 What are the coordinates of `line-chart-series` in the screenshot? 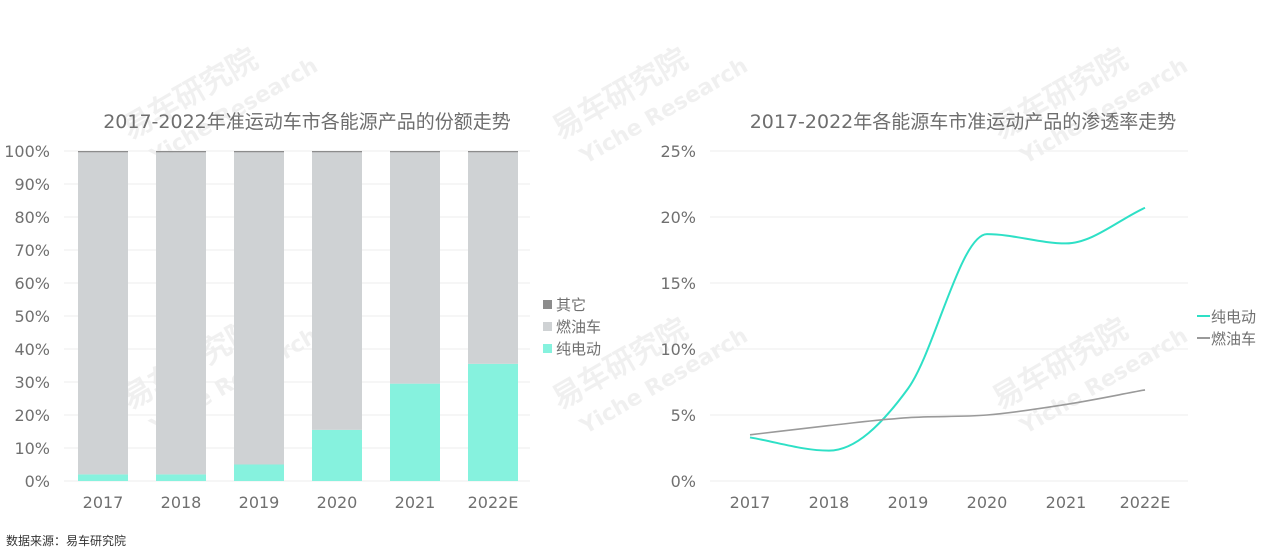 It's located at (947, 329).